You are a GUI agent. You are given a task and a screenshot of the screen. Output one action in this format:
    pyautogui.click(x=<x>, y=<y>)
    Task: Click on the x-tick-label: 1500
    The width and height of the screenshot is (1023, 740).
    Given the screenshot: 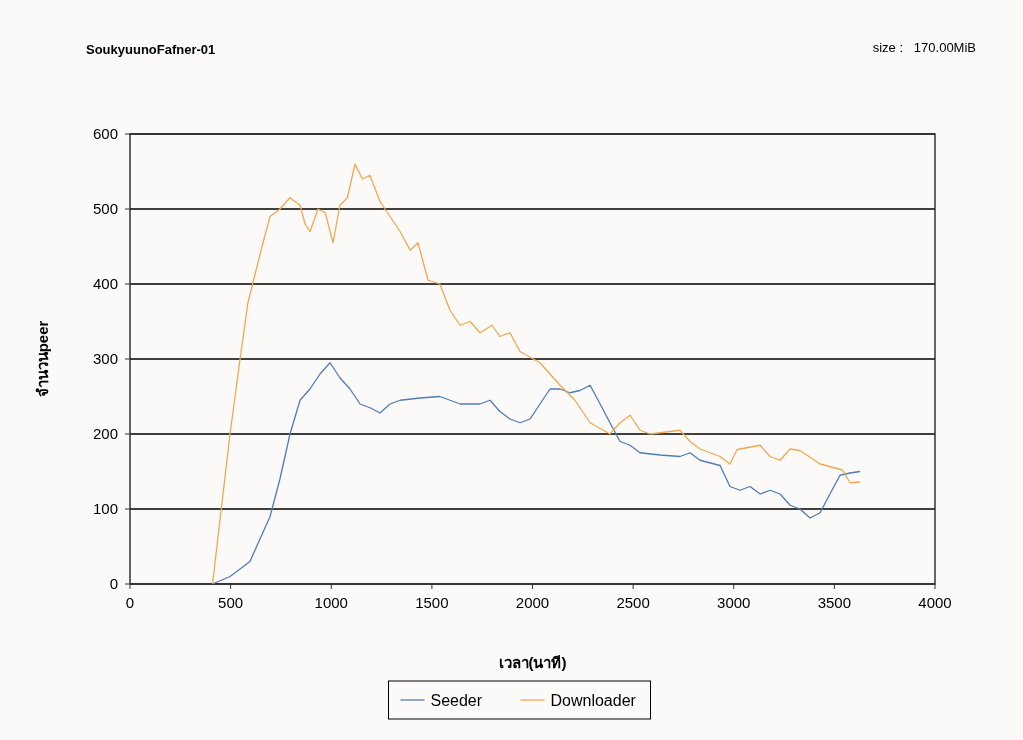 What is the action you would take?
    pyautogui.click(x=432, y=602)
    